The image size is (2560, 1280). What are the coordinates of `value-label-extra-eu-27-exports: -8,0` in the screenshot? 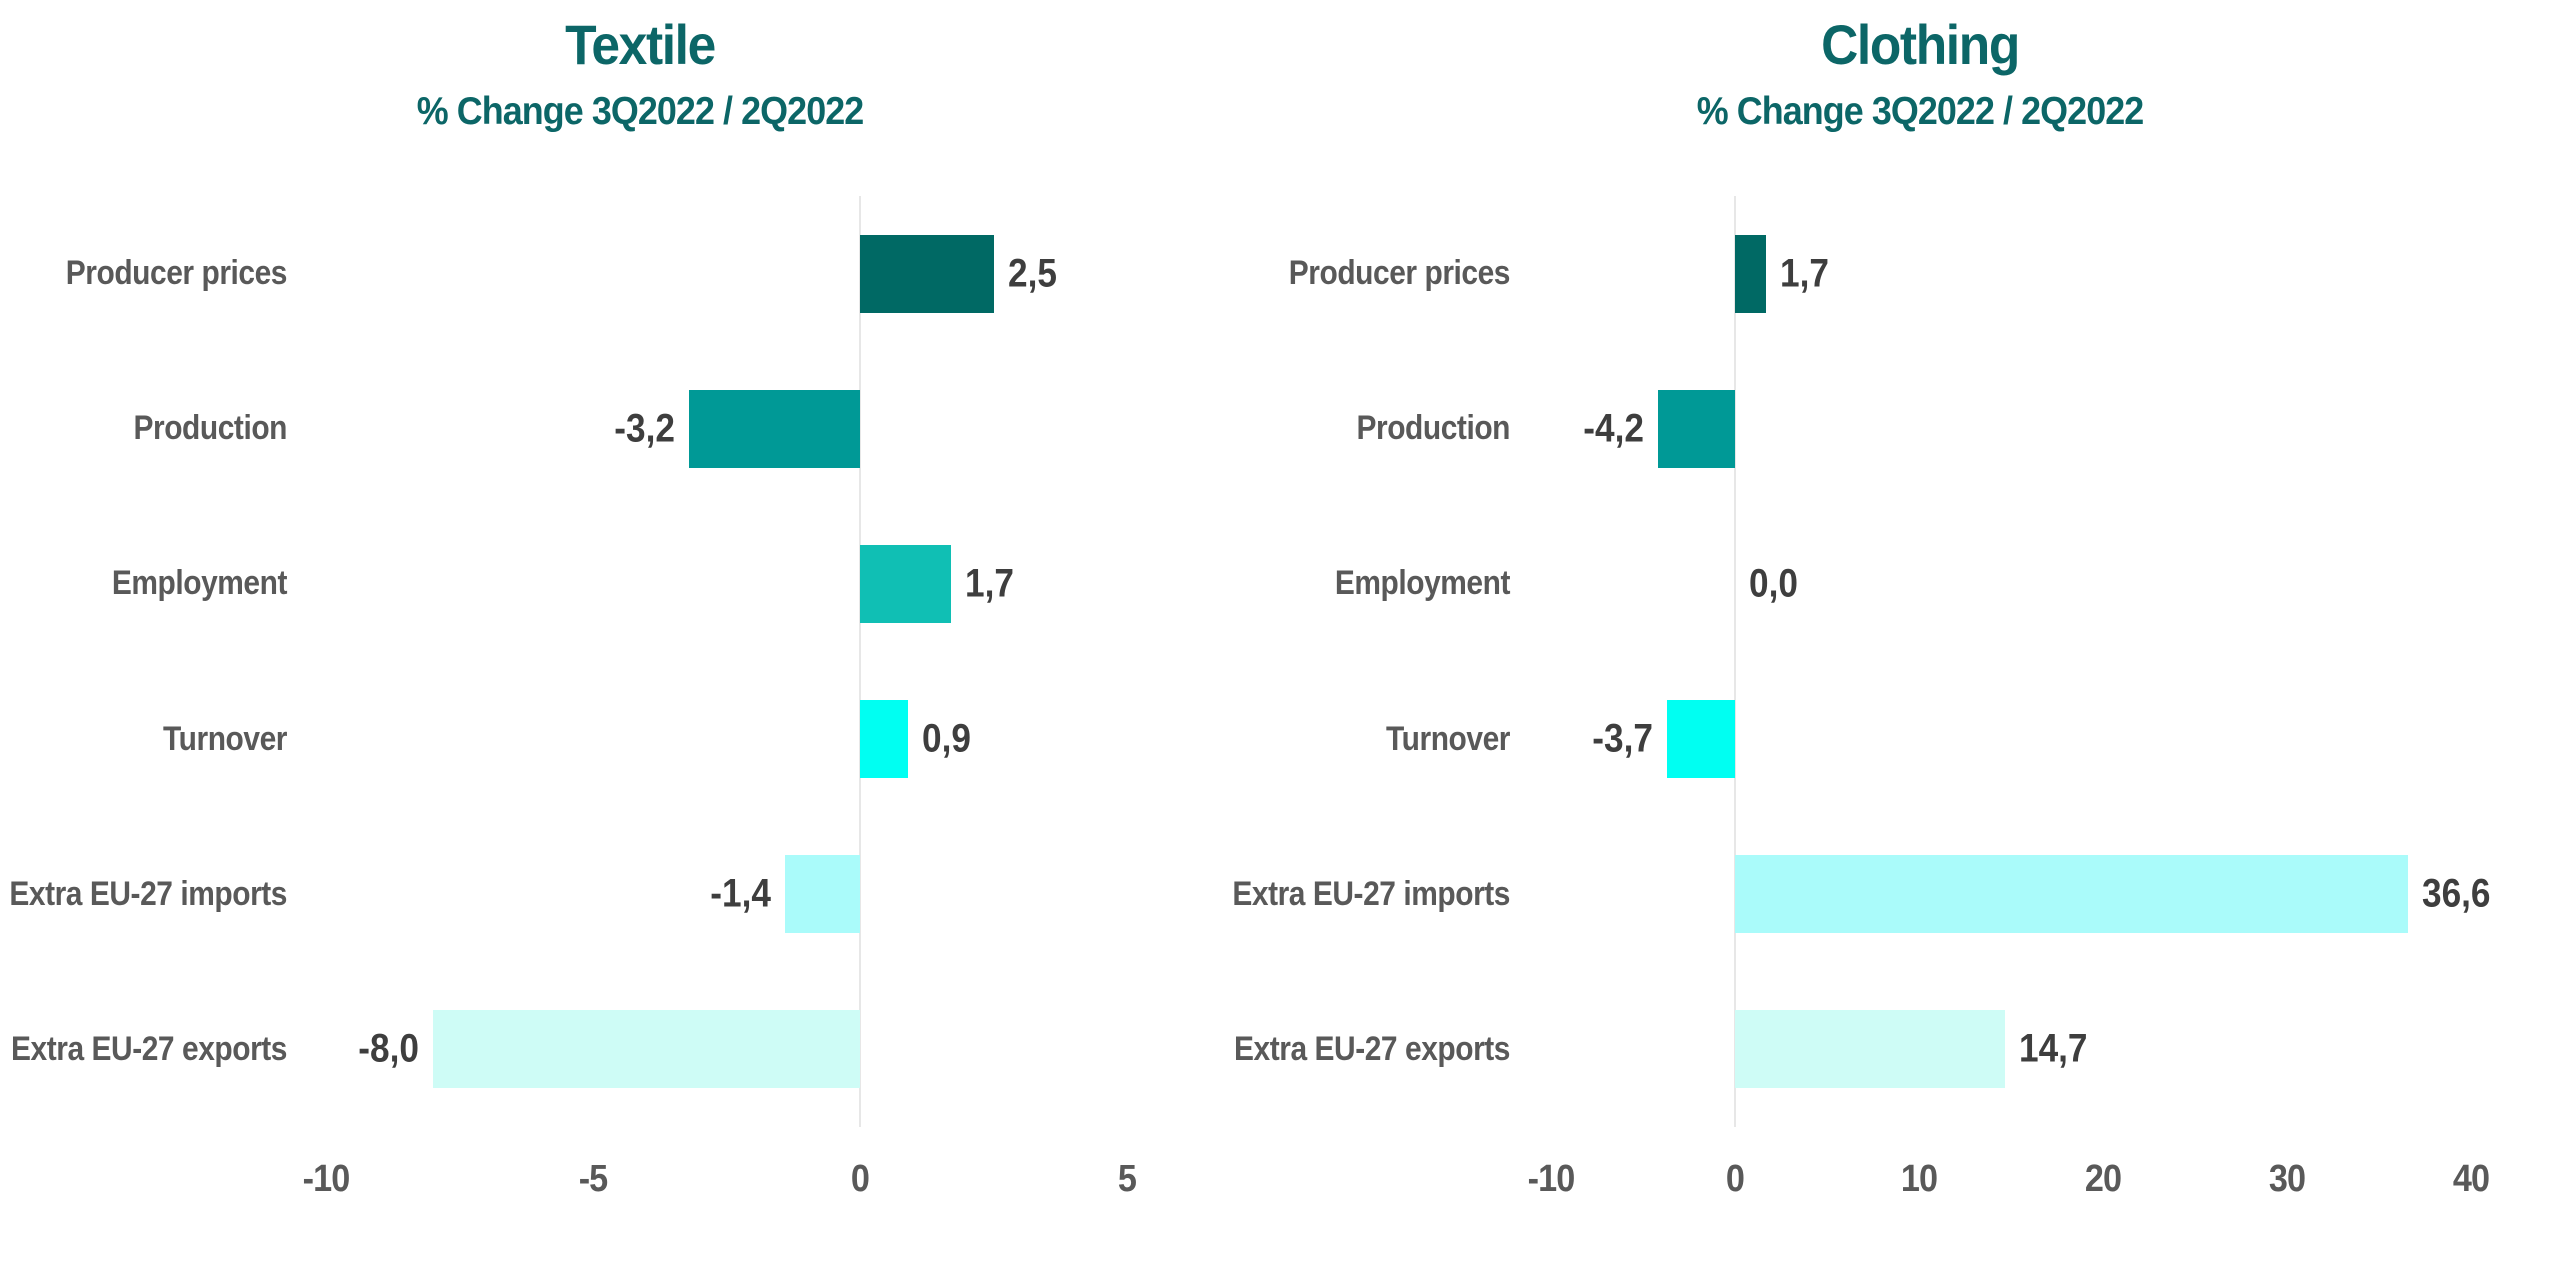 It's located at (388, 1048).